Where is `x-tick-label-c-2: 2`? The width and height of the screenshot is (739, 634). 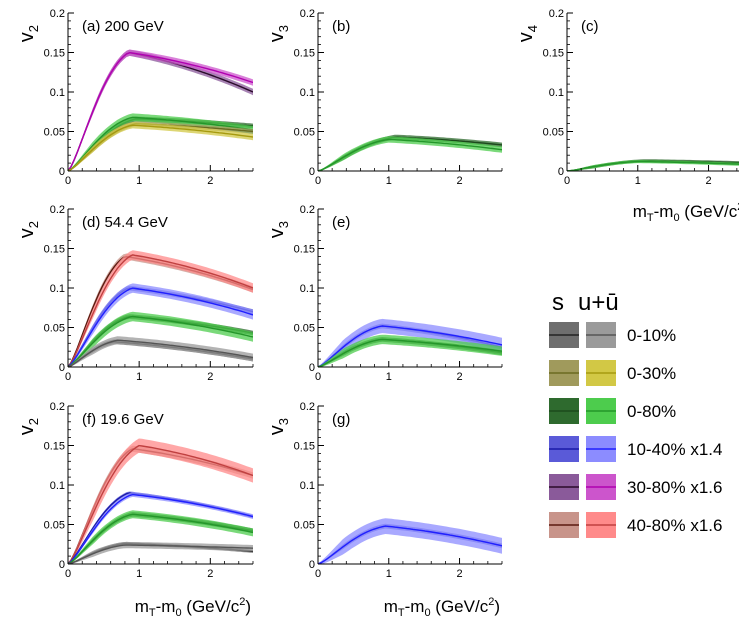
x-tick-label-c-2: 2 is located at coordinates (708, 181).